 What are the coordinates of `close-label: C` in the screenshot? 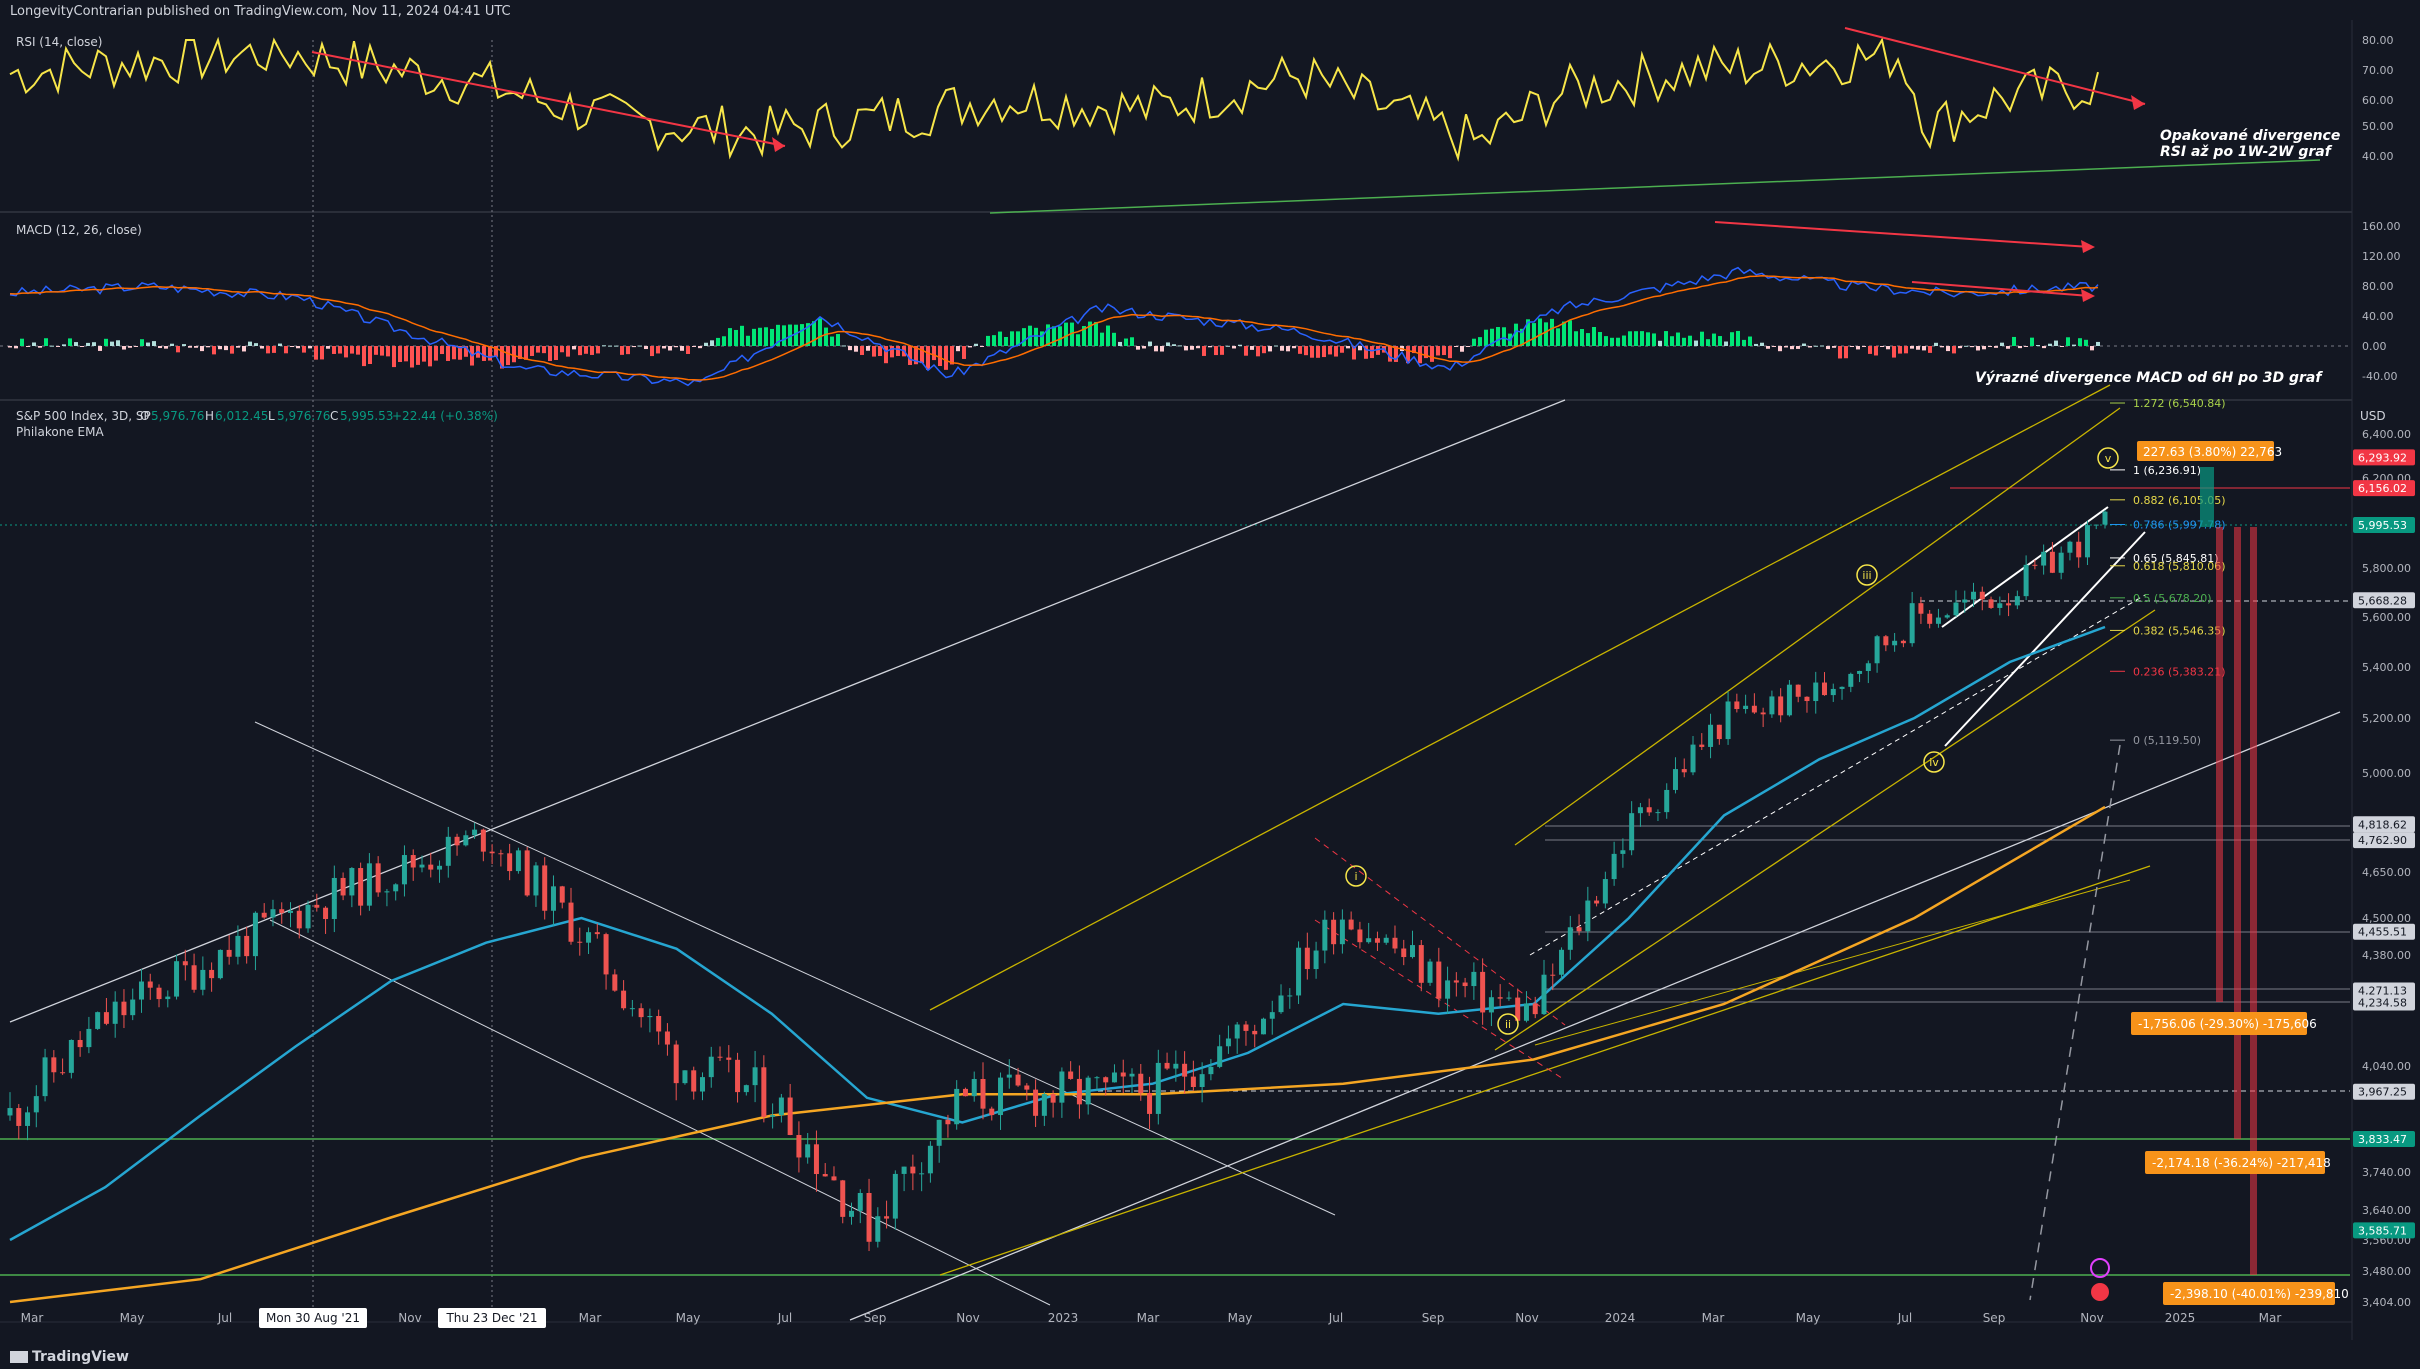 It's located at (334, 416).